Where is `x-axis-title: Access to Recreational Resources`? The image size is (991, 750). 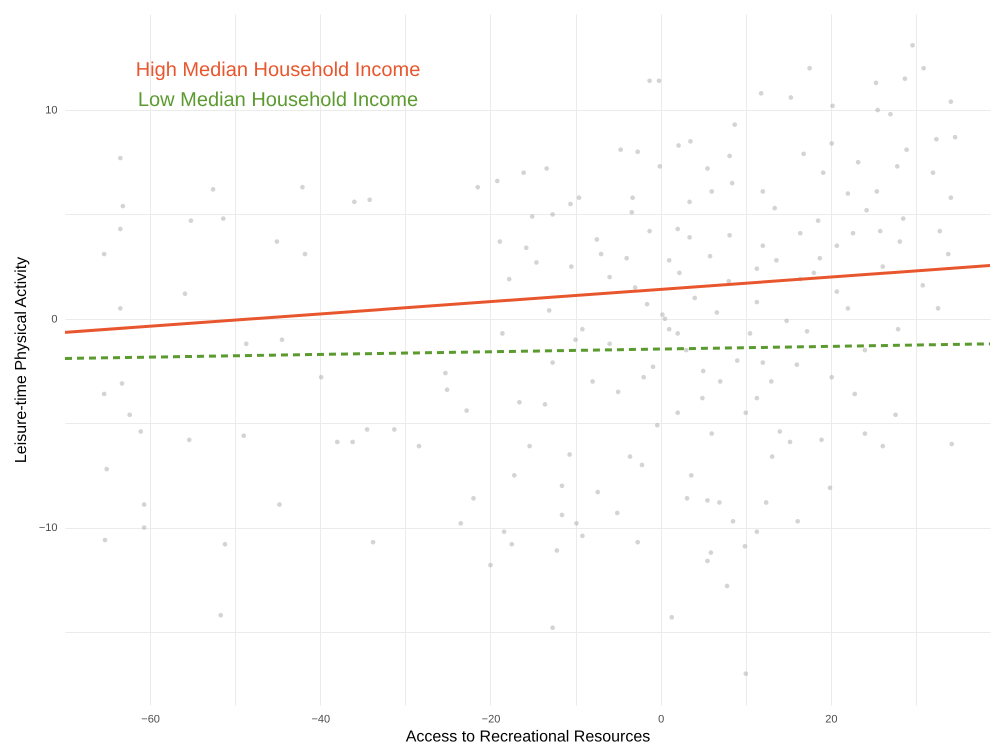 x-axis-title: Access to Recreational Resources is located at coordinates (528, 737).